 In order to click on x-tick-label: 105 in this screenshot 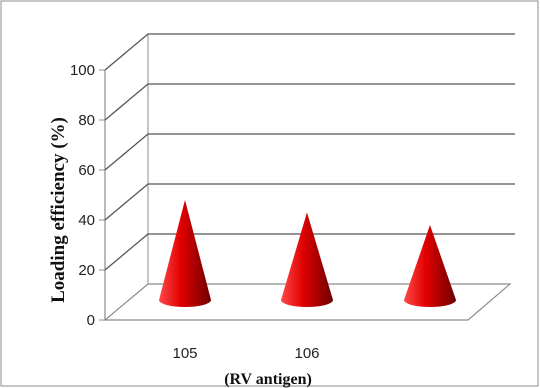, I will do `click(184, 353)`.